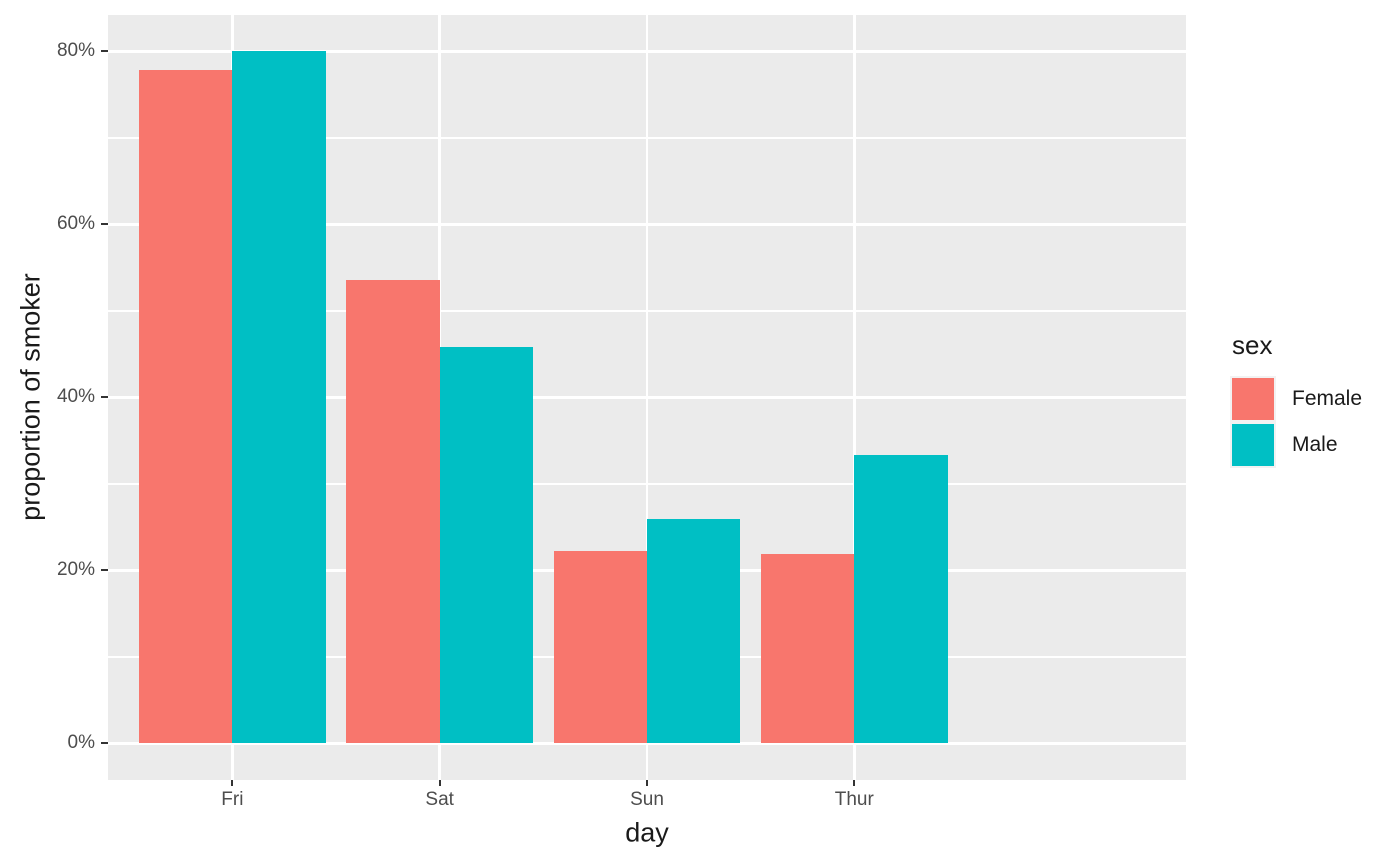 Image resolution: width=1400 pixels, height=865 pixels. Describe the element at coordinates (186, 406) in the screenshot. I see `bar-fri-female` at that location.